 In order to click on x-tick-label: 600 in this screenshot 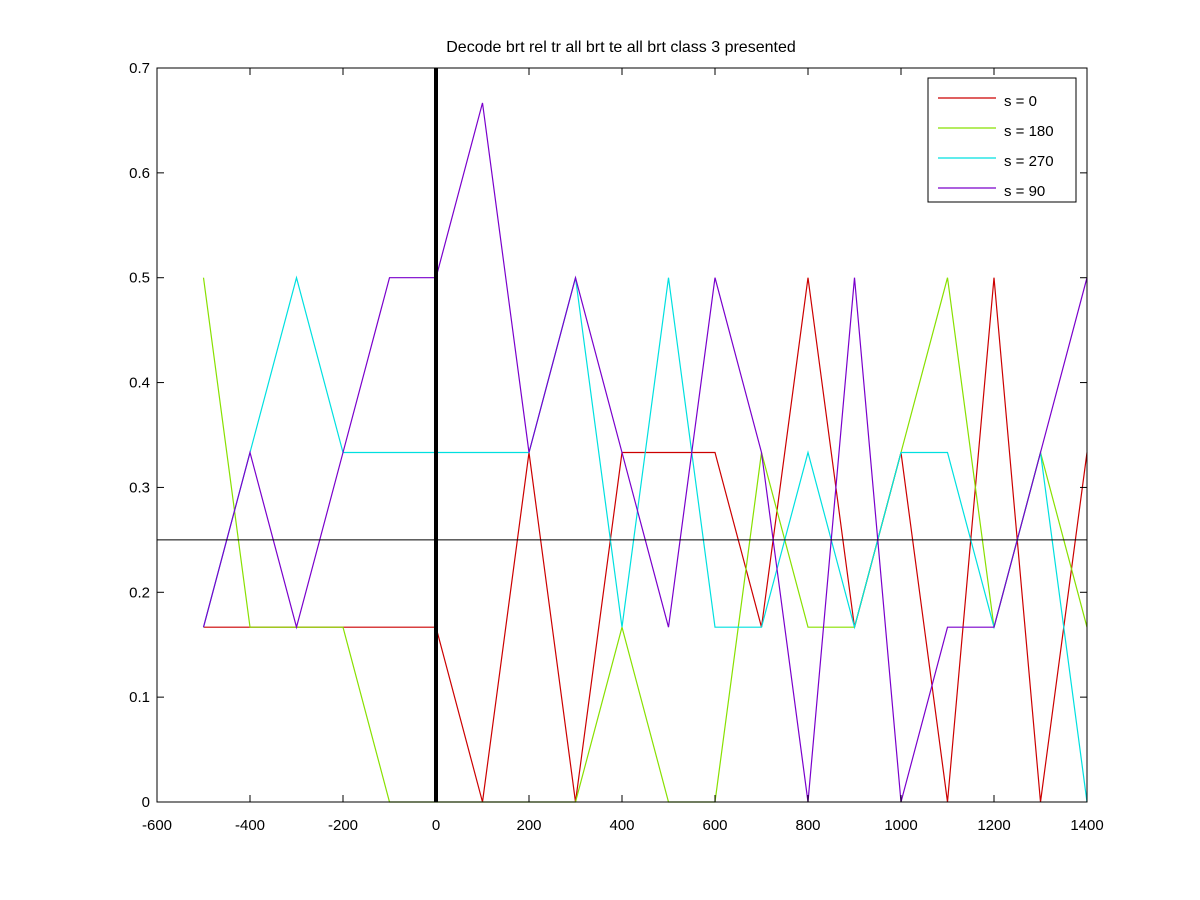, I will do `click(714, 825)`.